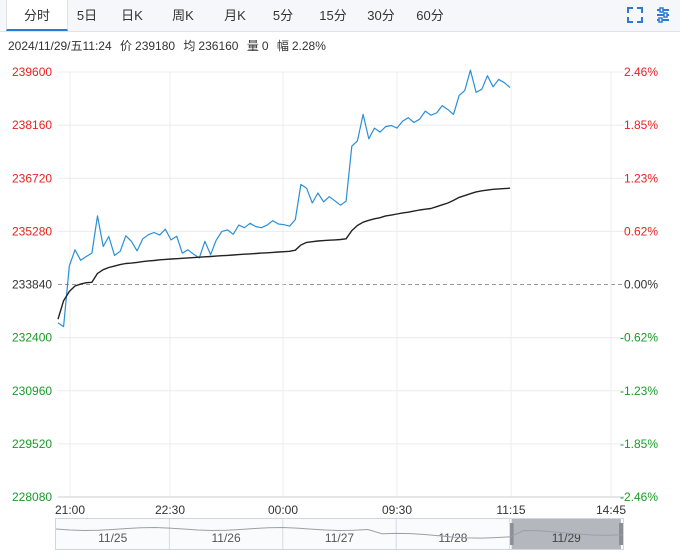 The width and height of the screenshot is (680, 554). What do you see at coordinates (621, 534) in the screenshot?
I see `navigator-handle-right` at bounding box center [621, 534].